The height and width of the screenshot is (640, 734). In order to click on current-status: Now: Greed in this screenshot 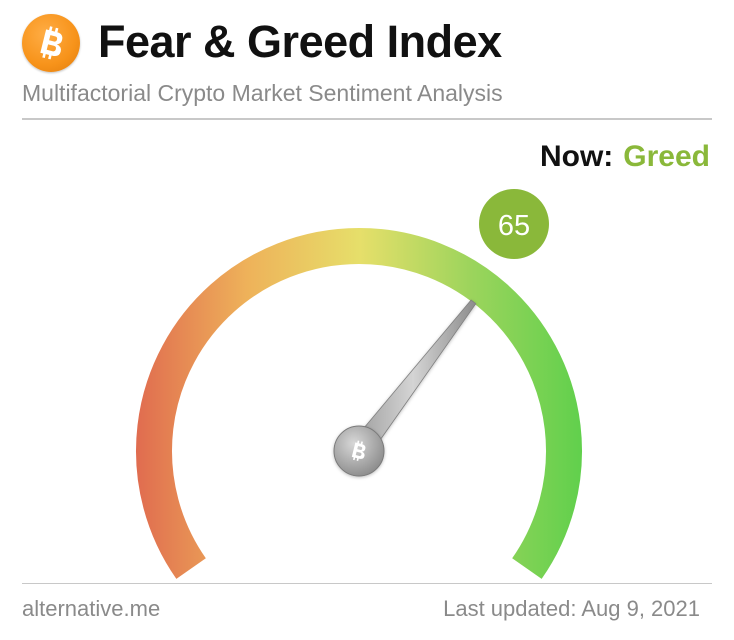, I will do `click(625, 157)`.